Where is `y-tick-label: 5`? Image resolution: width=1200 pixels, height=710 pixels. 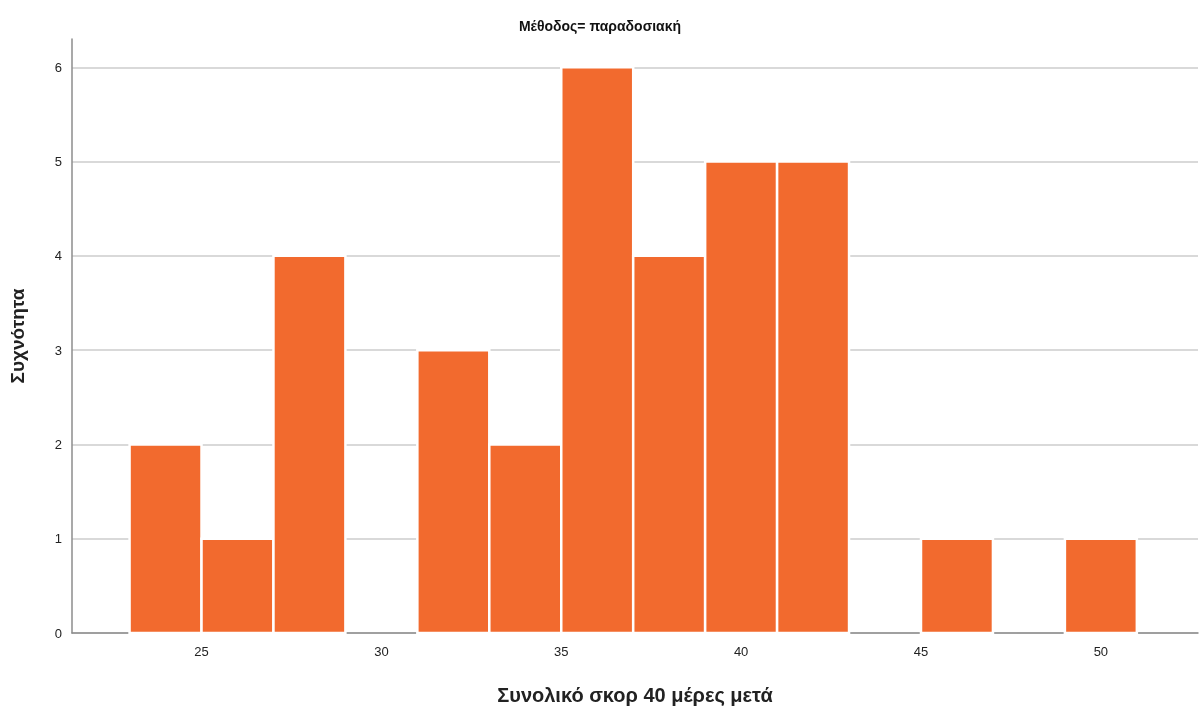 y-tick-label: 5 is located at coordinates (58, 162).